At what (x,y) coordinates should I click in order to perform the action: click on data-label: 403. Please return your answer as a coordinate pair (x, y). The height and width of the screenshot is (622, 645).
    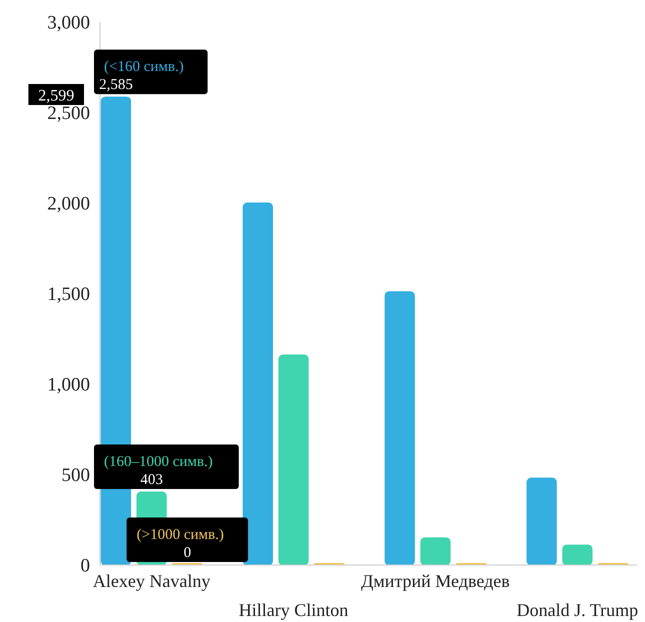
    Looking at the image, I should click on (151, 480).